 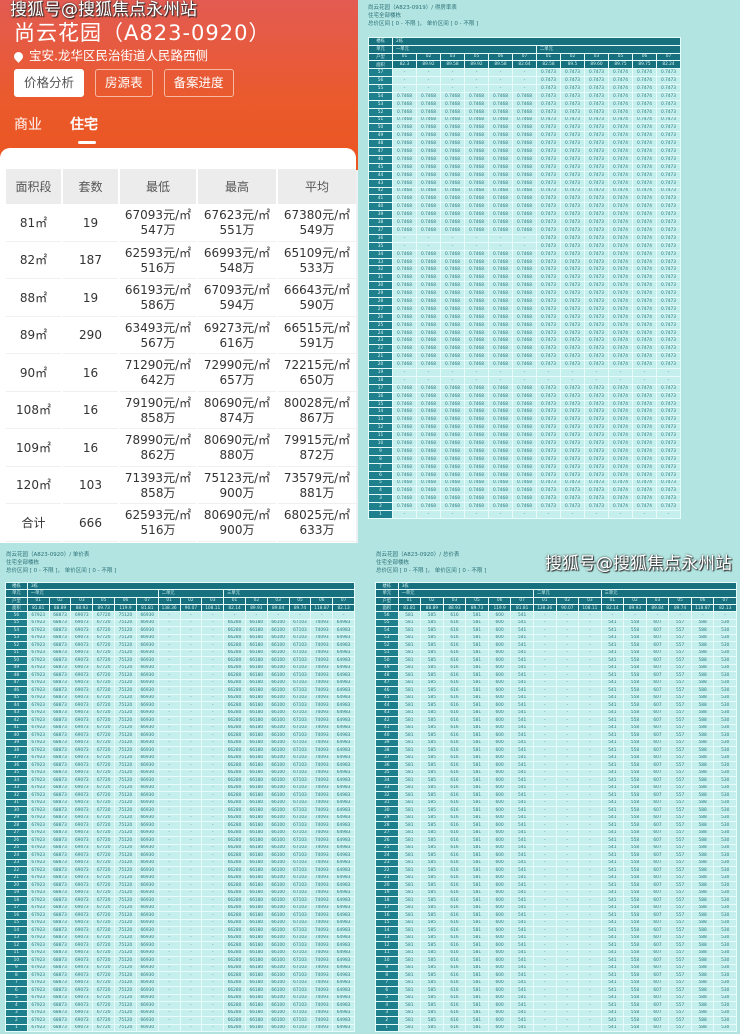 What do you see at coordinates (28, 125) in the screenshot?
I see `tab-commercial: 商业` at bounding box center [28, 125].